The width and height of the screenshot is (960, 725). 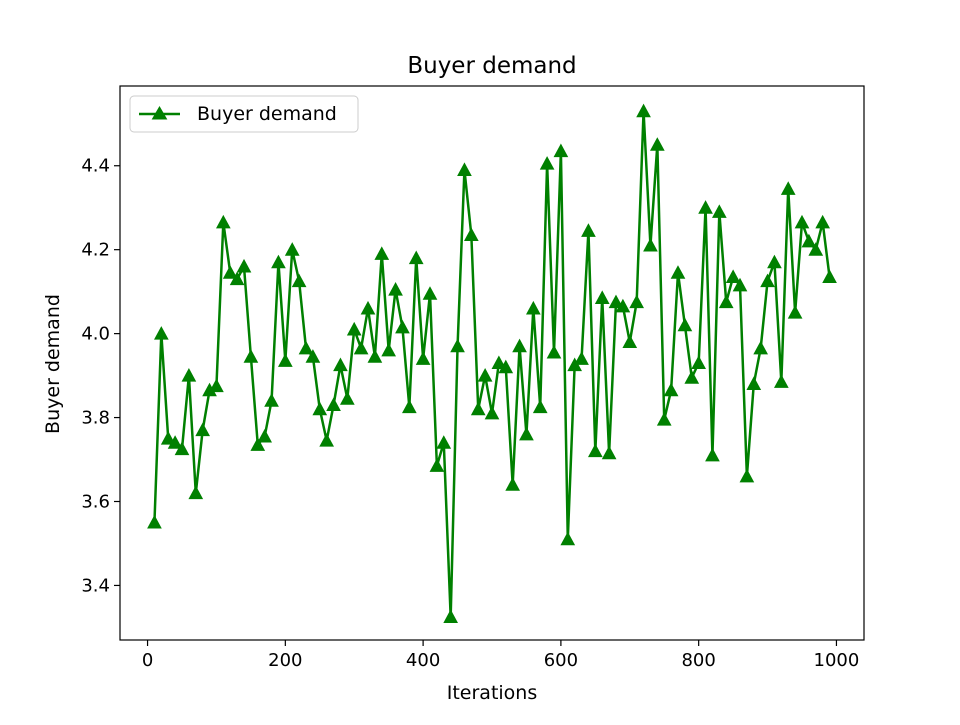 What do you see at coordinates (423, 660) in the screenshot?
I see `x-tick-label: 400` at bounding box center [423, 660].